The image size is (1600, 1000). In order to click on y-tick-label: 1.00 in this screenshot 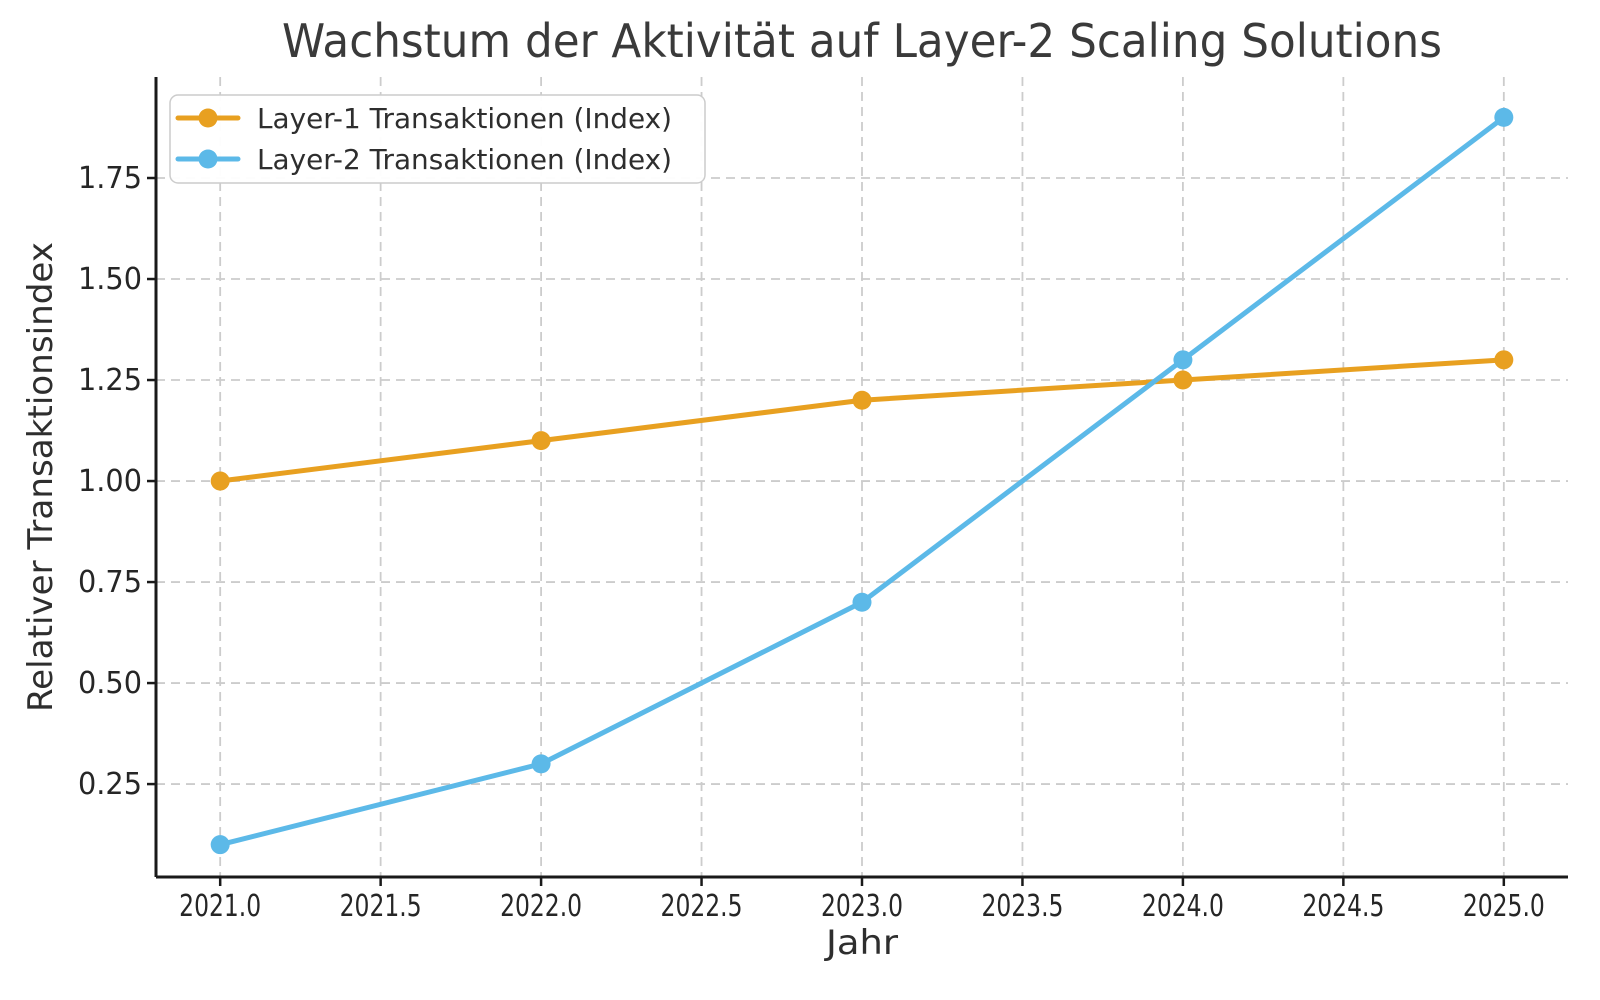, I will do `click(110, 481)`.